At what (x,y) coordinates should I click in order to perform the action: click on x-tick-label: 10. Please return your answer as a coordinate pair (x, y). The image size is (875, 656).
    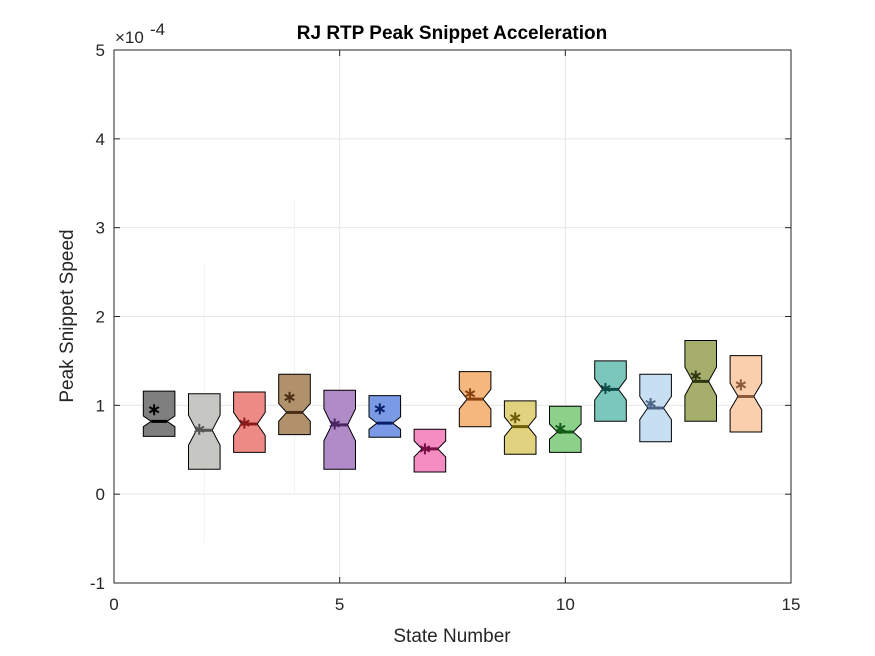
    Looking at the image, I should click on (565, 604).